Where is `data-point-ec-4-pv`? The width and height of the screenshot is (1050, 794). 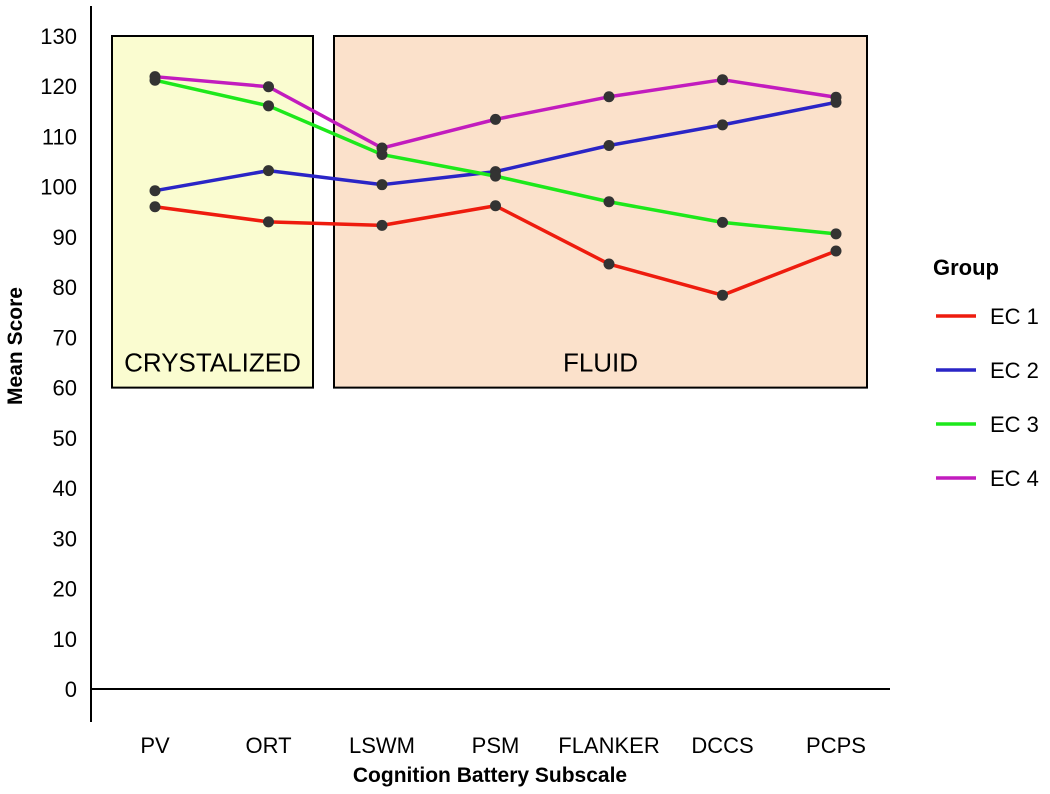 data-point-ec-4-pv is located at coordinates (155, 77).